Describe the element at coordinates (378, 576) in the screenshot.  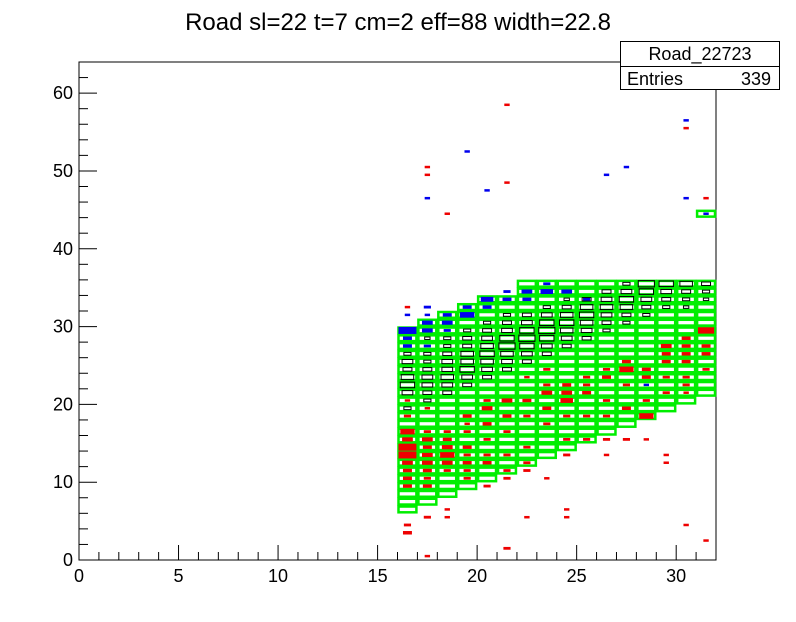
I see `x-tick-label: 15` at that location.